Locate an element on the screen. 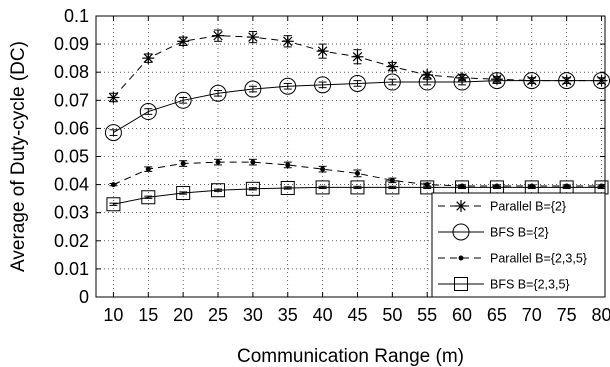 The height and width of the screenshot is (367, 610). x-tick-label: 30 is located at coordinates (253, 315).